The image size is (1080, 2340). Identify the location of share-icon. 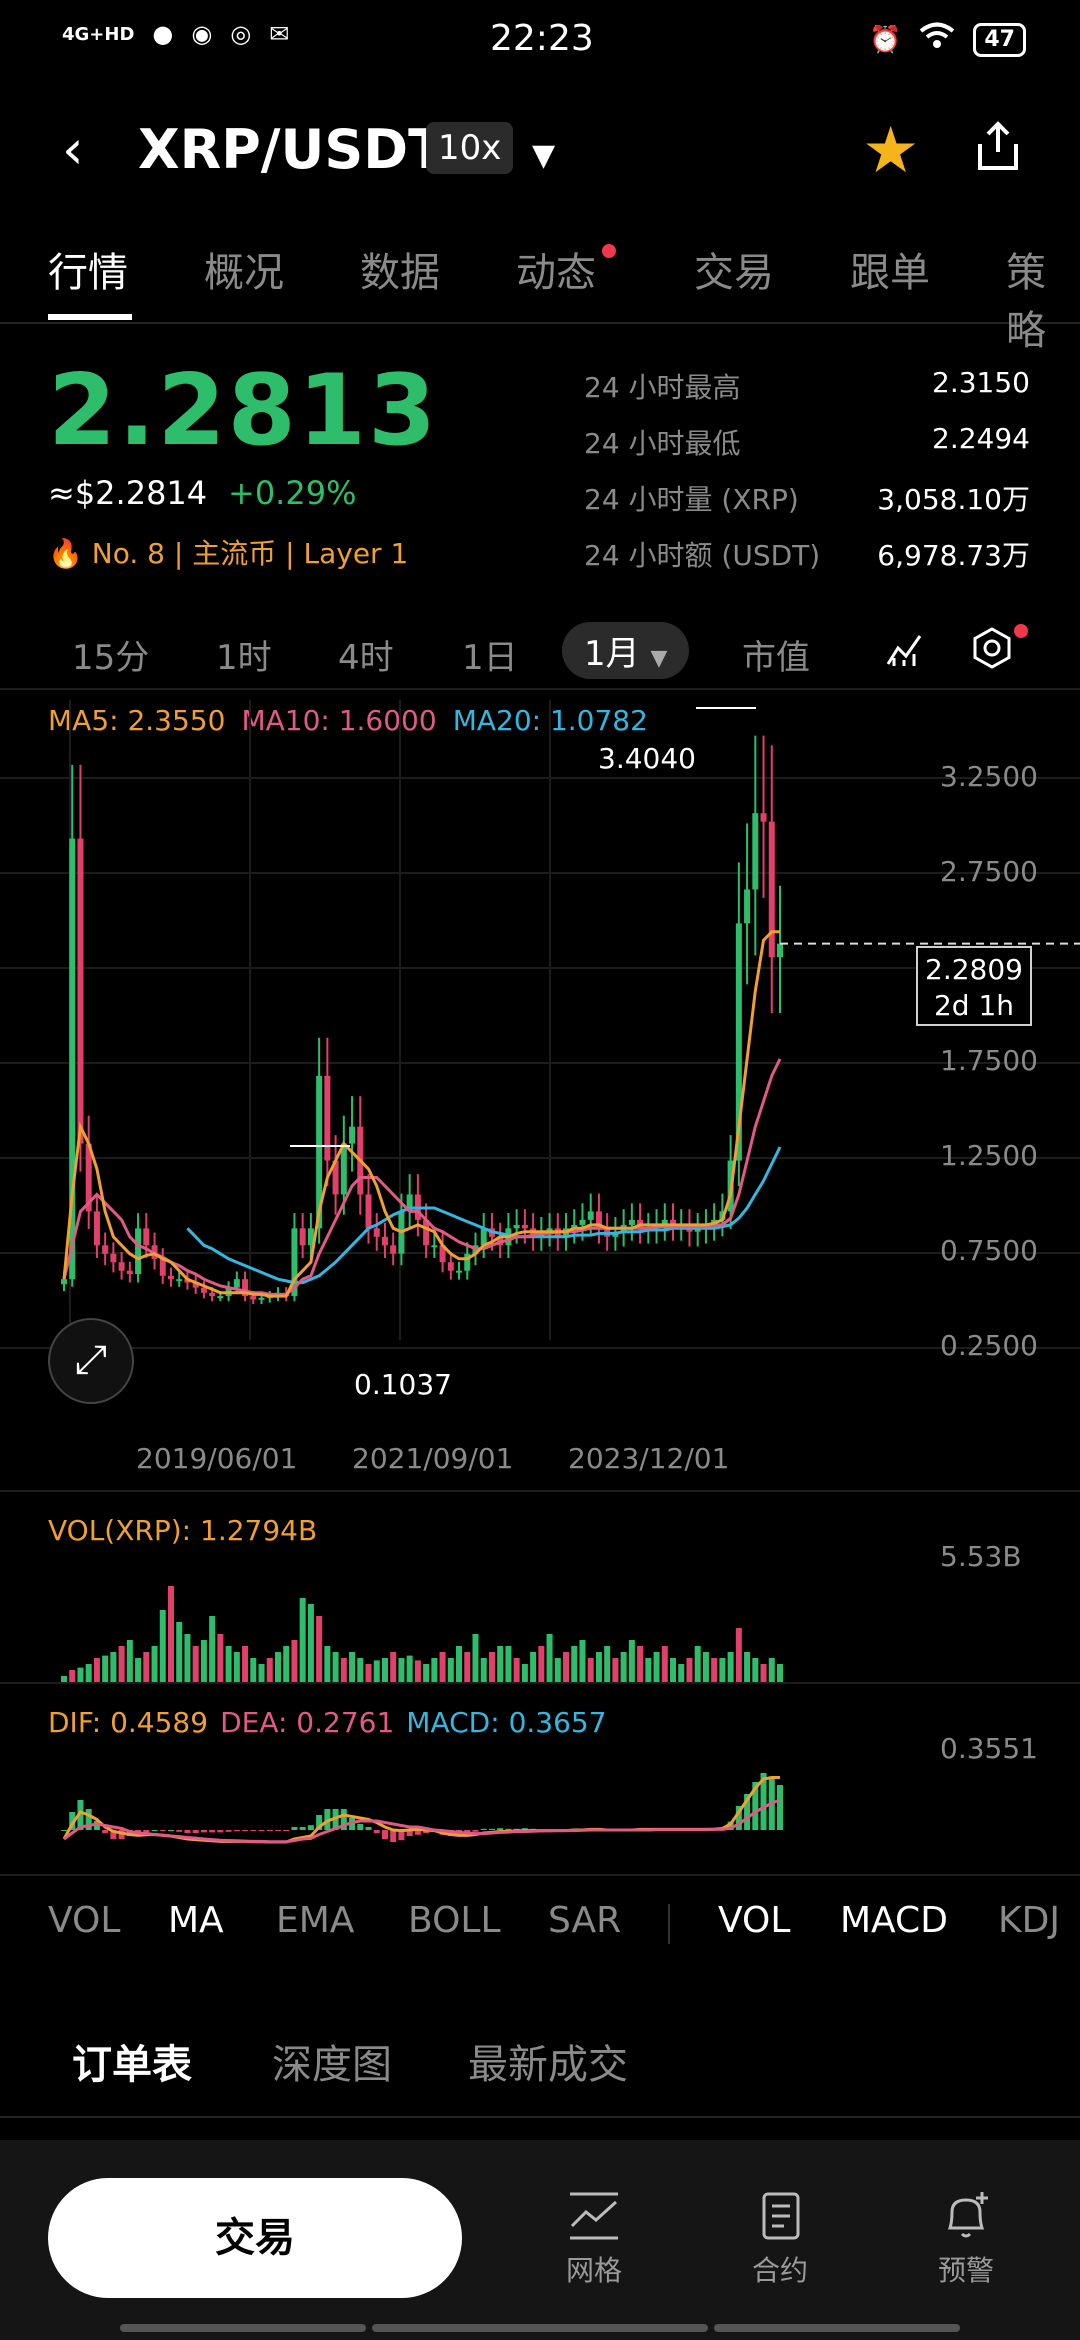
(998, 148).